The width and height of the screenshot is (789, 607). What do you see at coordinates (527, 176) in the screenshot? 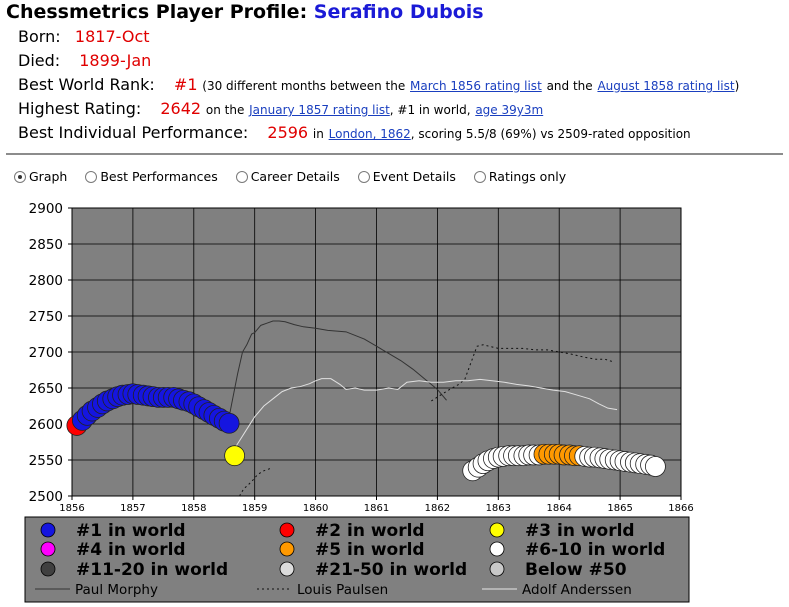
I see `radio-ratings-only-label: Ratings only` at bounding box center [527, 176].